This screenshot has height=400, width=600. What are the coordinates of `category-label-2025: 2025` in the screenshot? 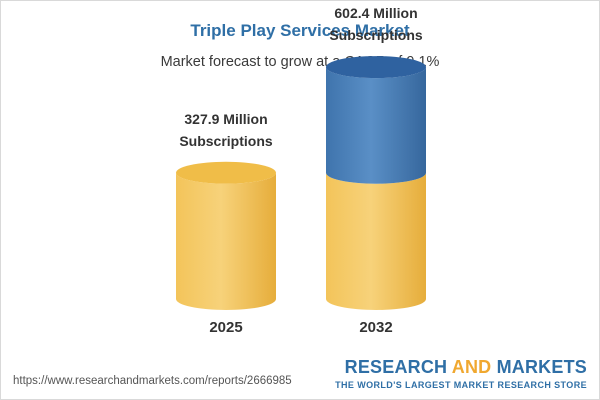 It's located at (226, 327).